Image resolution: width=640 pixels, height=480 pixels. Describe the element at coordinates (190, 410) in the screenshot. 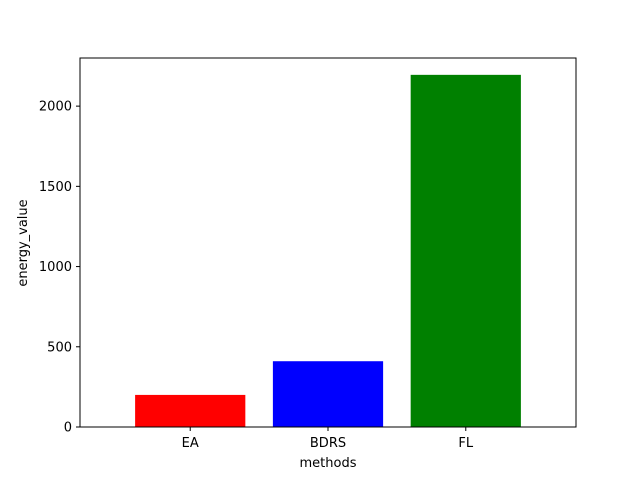

I see `bar-ea` at that location.